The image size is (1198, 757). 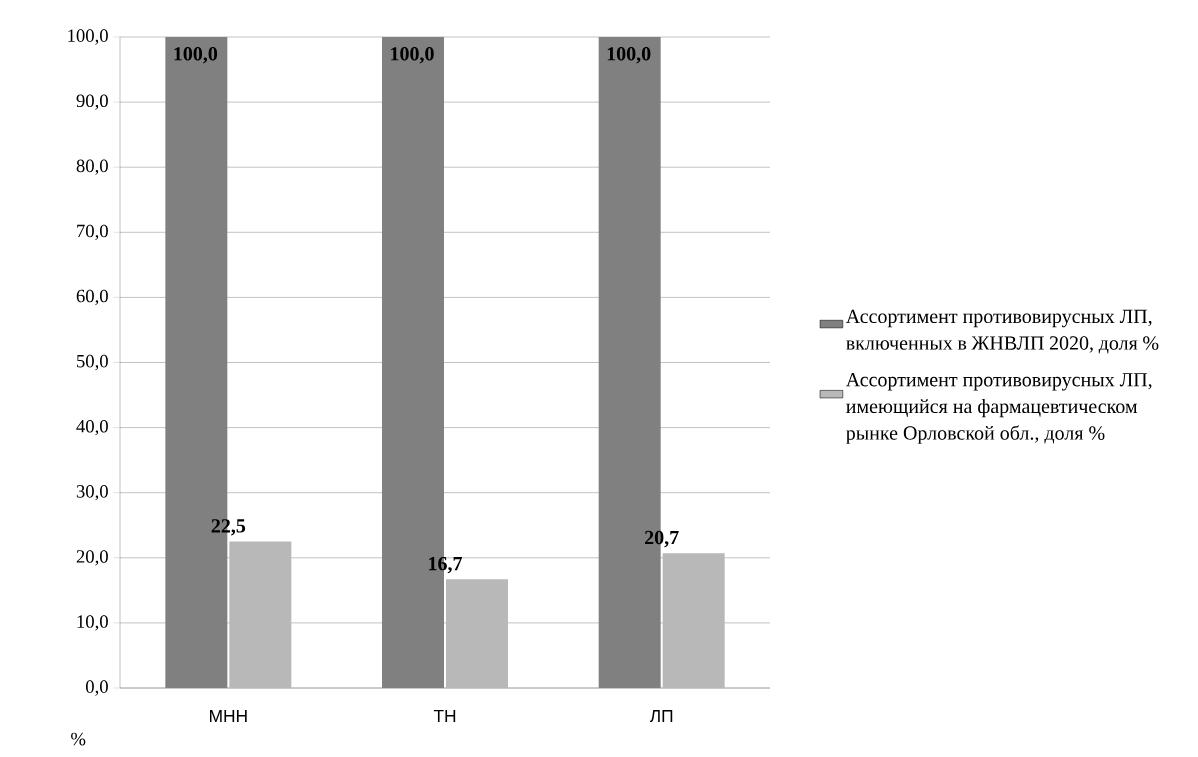 What do you see at coordinates (92, 623) in the screenshot?
I see `y-tick-label: 10,0` at bounding box center [92, 623].